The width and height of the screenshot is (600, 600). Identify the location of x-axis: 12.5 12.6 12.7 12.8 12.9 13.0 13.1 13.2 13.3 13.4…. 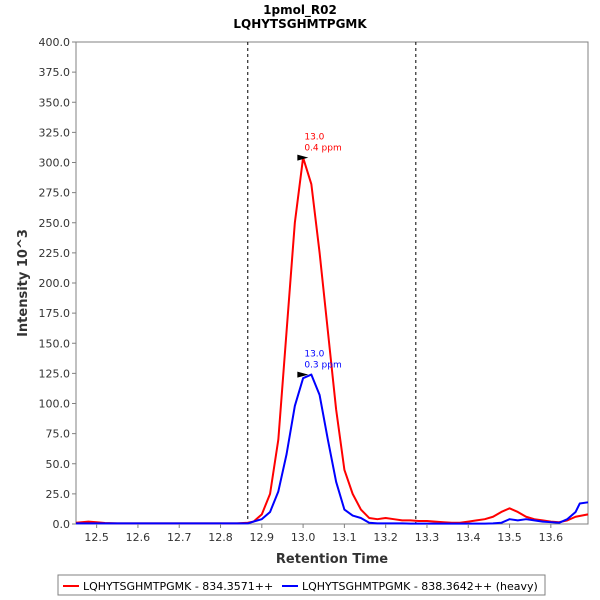
(323, 534).